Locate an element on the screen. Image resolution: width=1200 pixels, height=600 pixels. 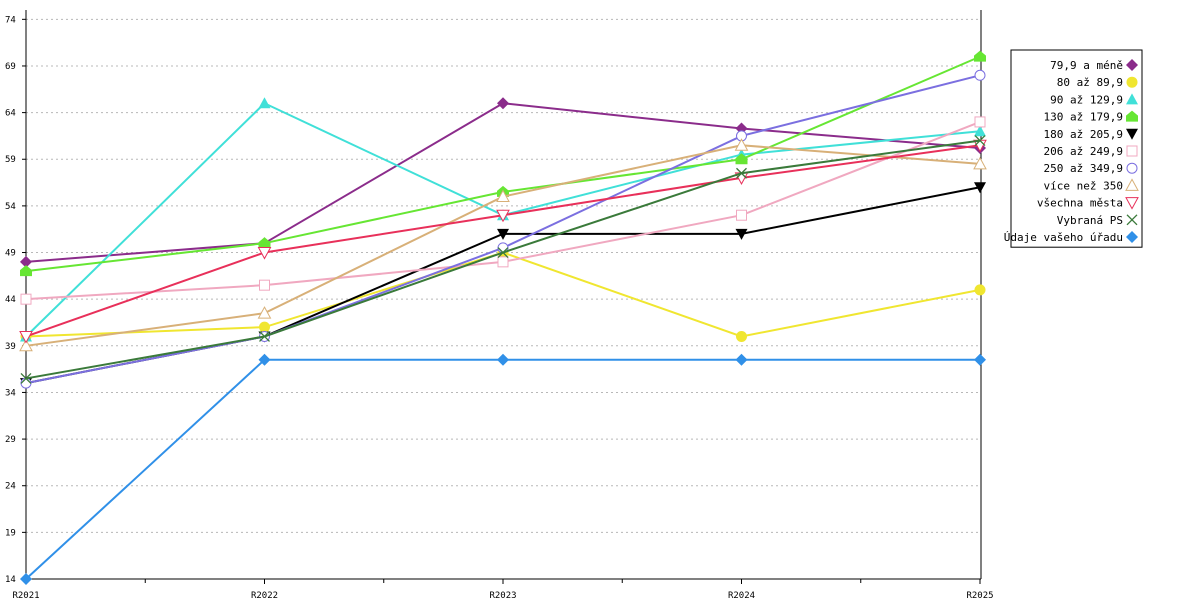
legend-box is located at coordinates (1076, 148).